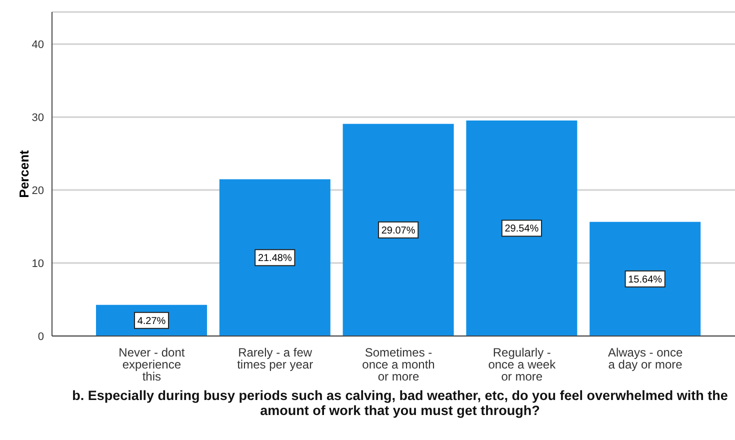 The image size is (735, 440). Describe the element at coordinates (38, 118) in the screenshot. I see `y-tick-label: 30` at that location.